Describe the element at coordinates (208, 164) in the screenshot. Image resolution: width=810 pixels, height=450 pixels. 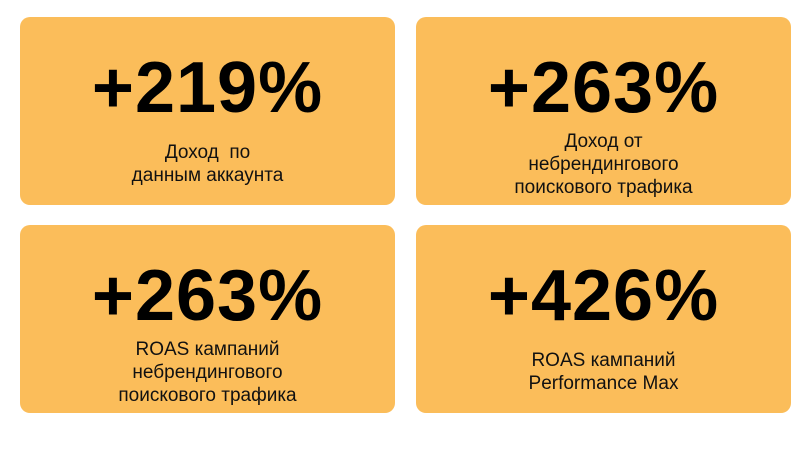
I see `stat-label: Доход по данным аккаунта` at that location.